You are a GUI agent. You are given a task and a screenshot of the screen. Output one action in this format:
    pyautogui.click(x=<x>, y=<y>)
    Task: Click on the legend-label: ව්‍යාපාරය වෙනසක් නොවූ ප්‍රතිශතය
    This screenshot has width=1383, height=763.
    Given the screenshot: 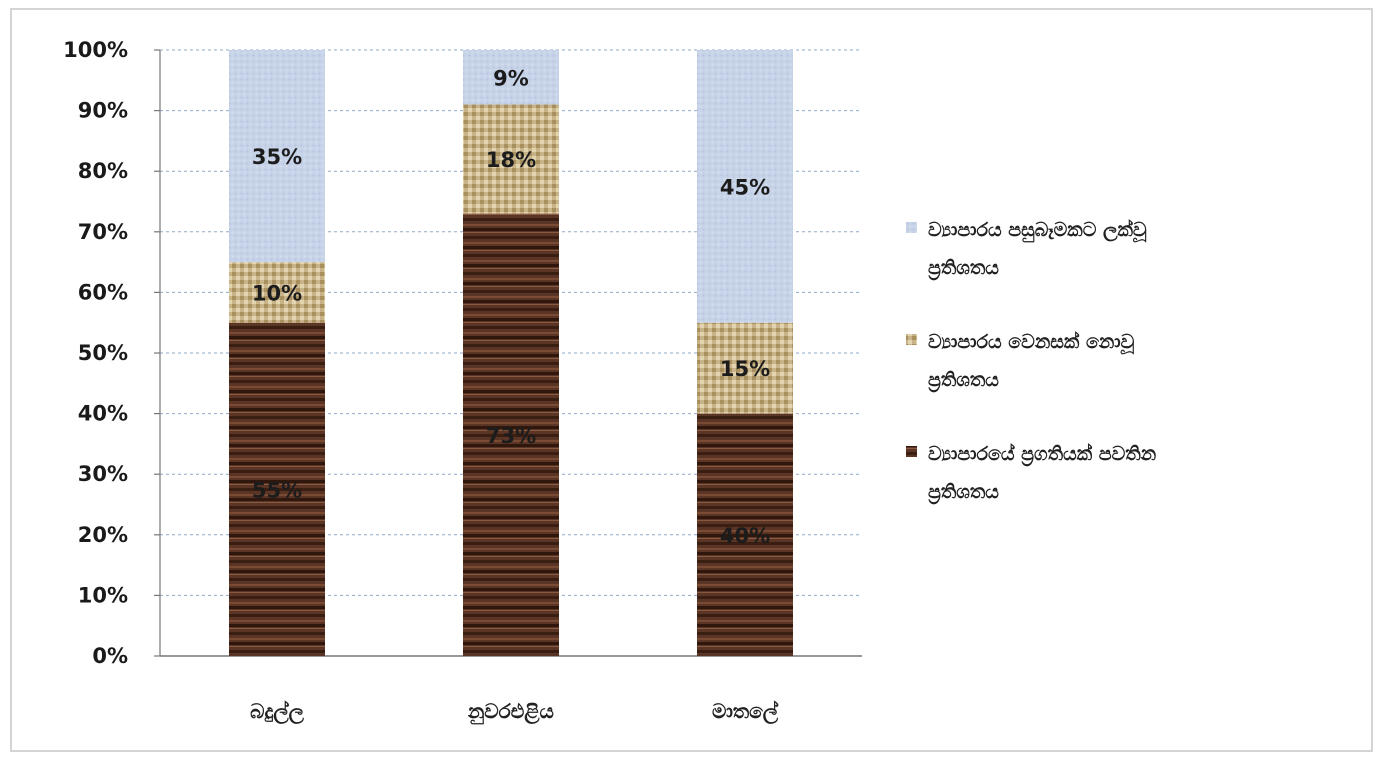 What is the action you would take?
    pyautogui.click(x=1031, y=362)
    